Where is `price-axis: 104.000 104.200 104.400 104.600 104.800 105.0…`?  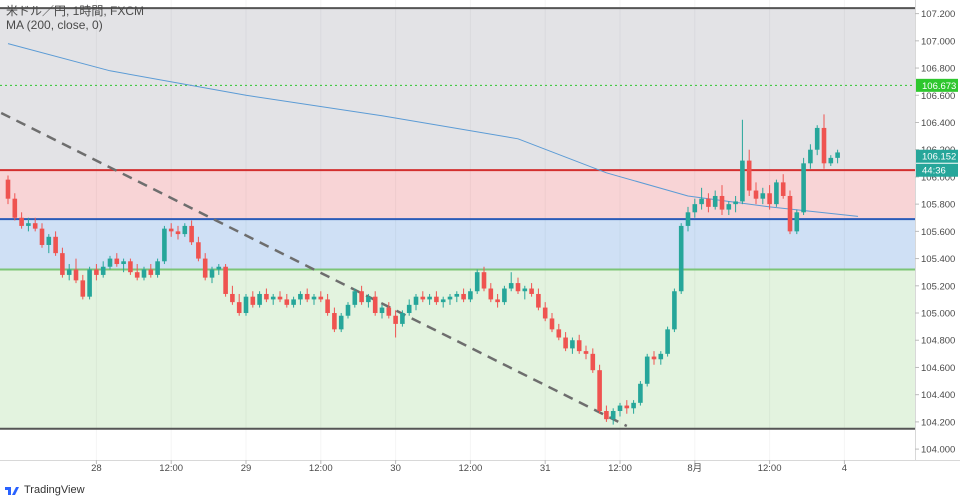 price-axis: 104.000 104.200 104.400 104.600 104.800 105.0… is located at coordinates (935, 232).